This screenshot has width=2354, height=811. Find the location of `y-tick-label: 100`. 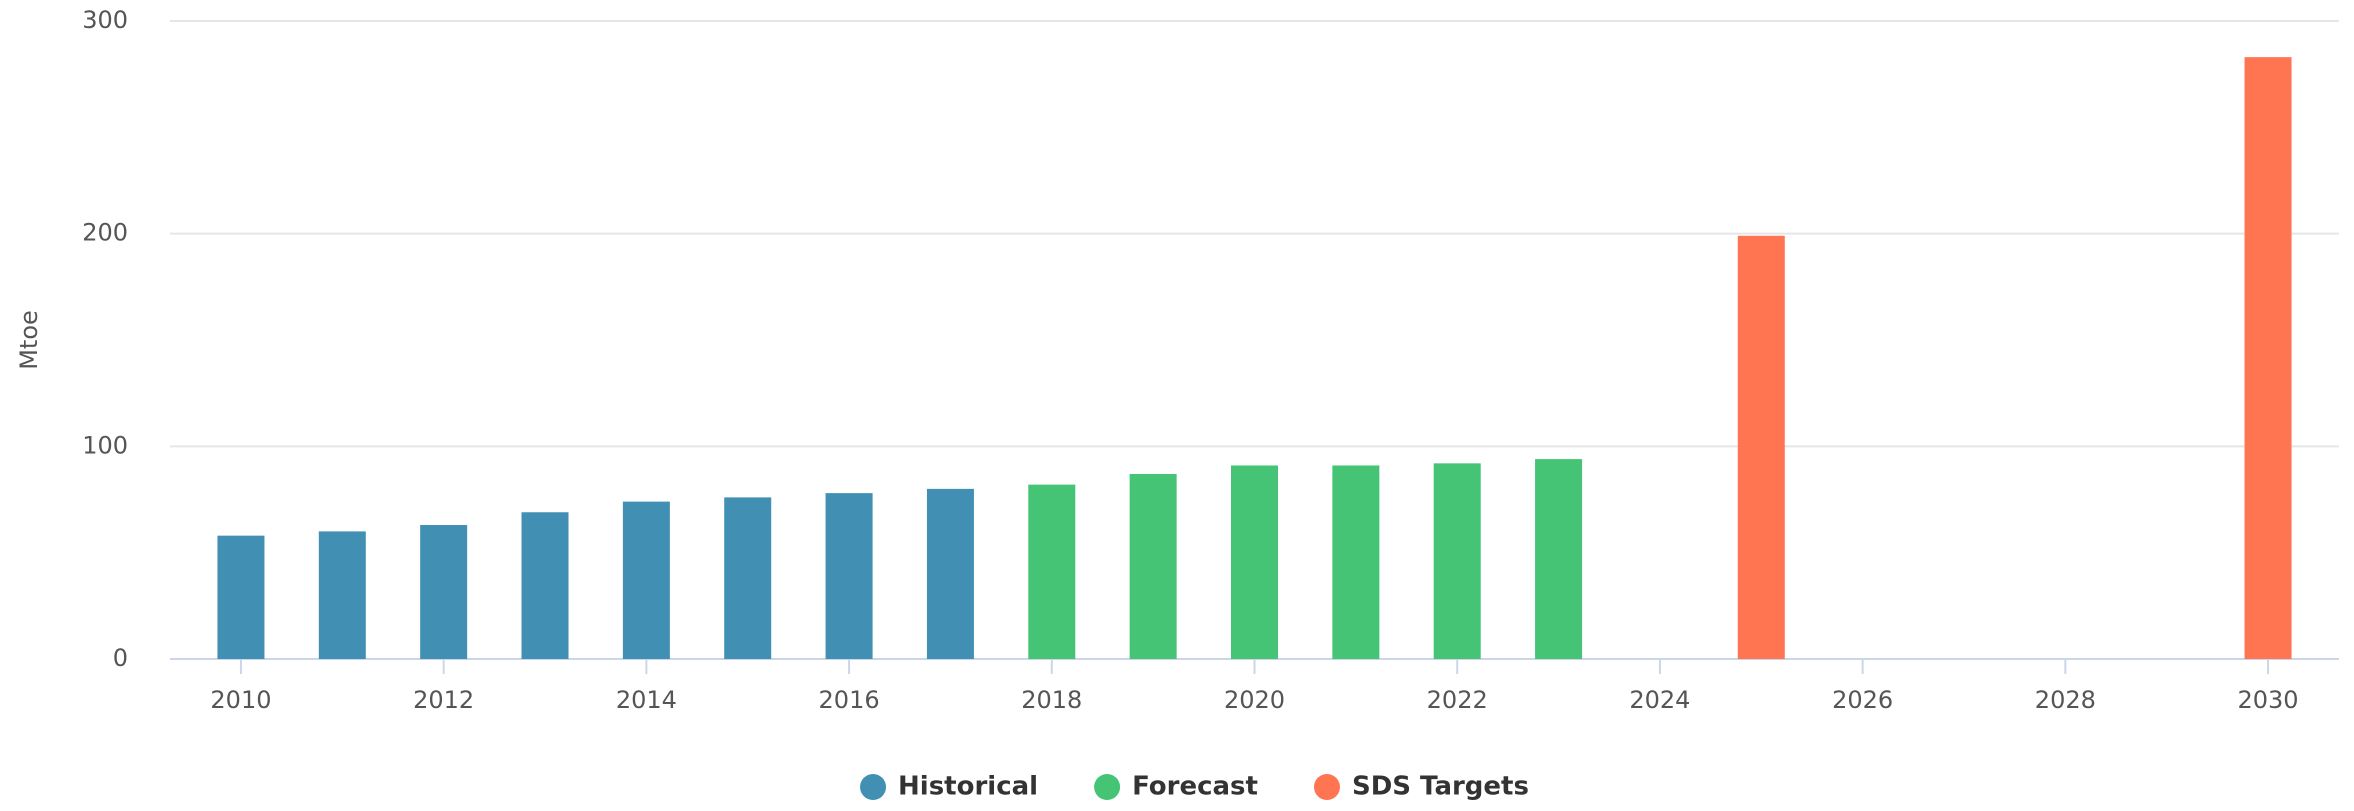

y-tick-label: 100 is located at coordinates (105, 445).